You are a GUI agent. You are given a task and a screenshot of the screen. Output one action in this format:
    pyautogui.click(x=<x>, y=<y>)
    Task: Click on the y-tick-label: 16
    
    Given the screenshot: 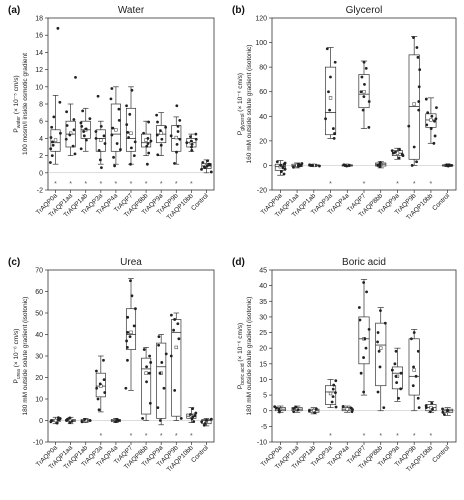 What is the action you would take?
    pyautogui.click(x=39, y=36)
    